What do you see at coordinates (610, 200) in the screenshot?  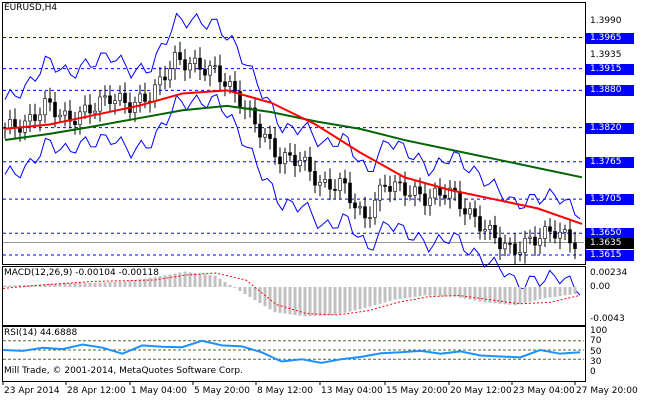 I see `level-label: 1.3705` at bounding box center [610, 200].